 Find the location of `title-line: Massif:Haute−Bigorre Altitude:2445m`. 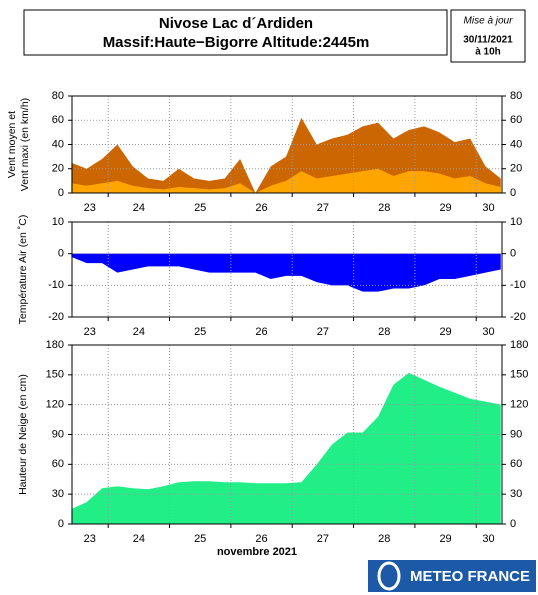

title-line: Massif:Haute−Bigorre Altitude:2445m is located at coordinates (236, 42).